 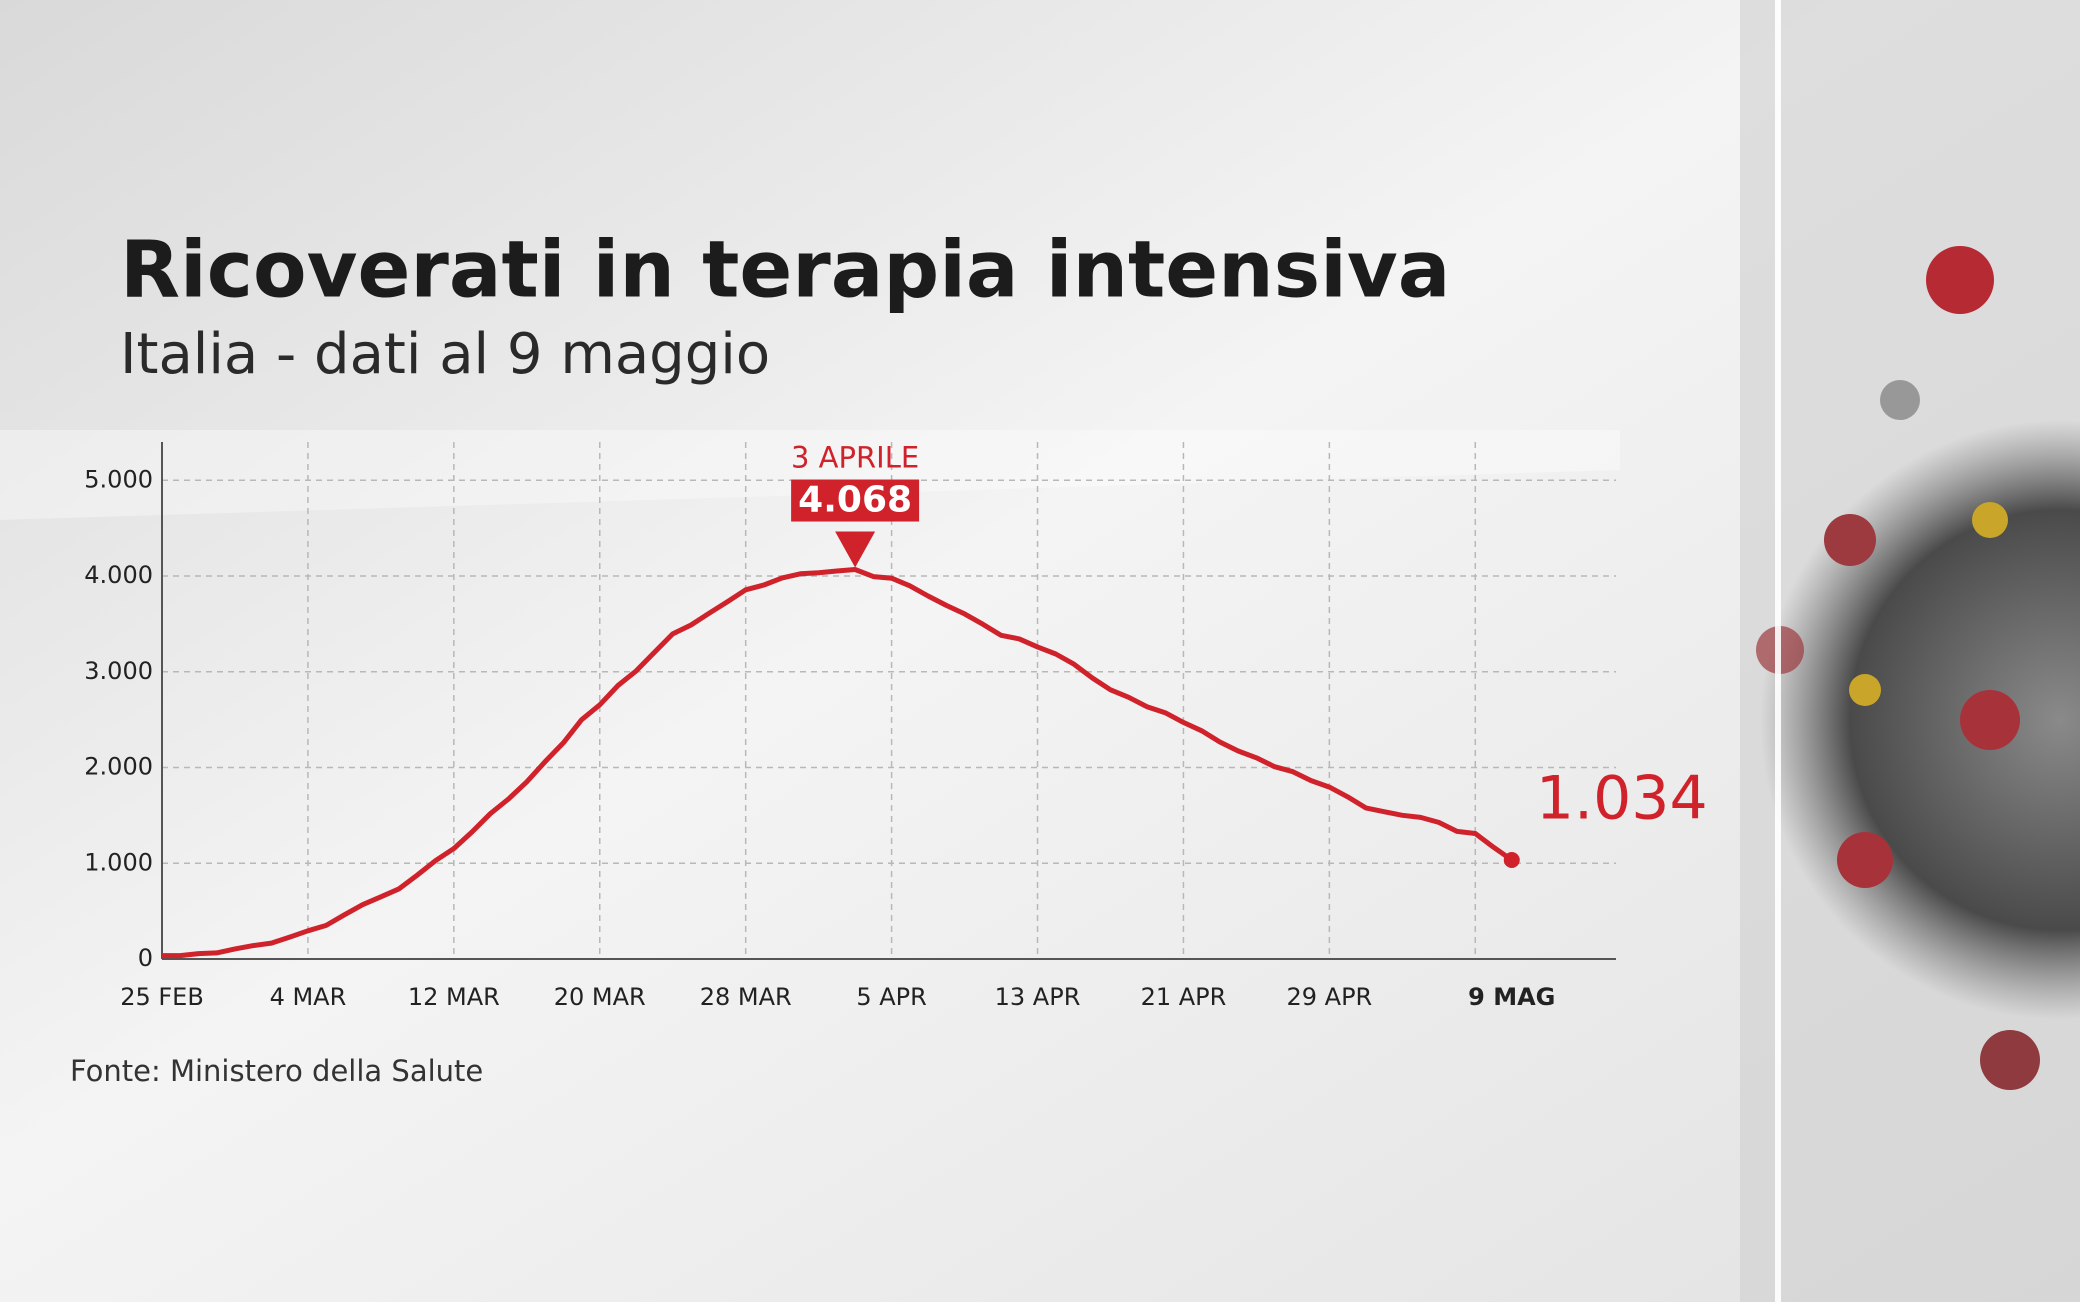 What do you see at coordinates (891, 997) in the screenshot?
I see `x-tick-label: 5 APR` at bounding box center [891, 997].